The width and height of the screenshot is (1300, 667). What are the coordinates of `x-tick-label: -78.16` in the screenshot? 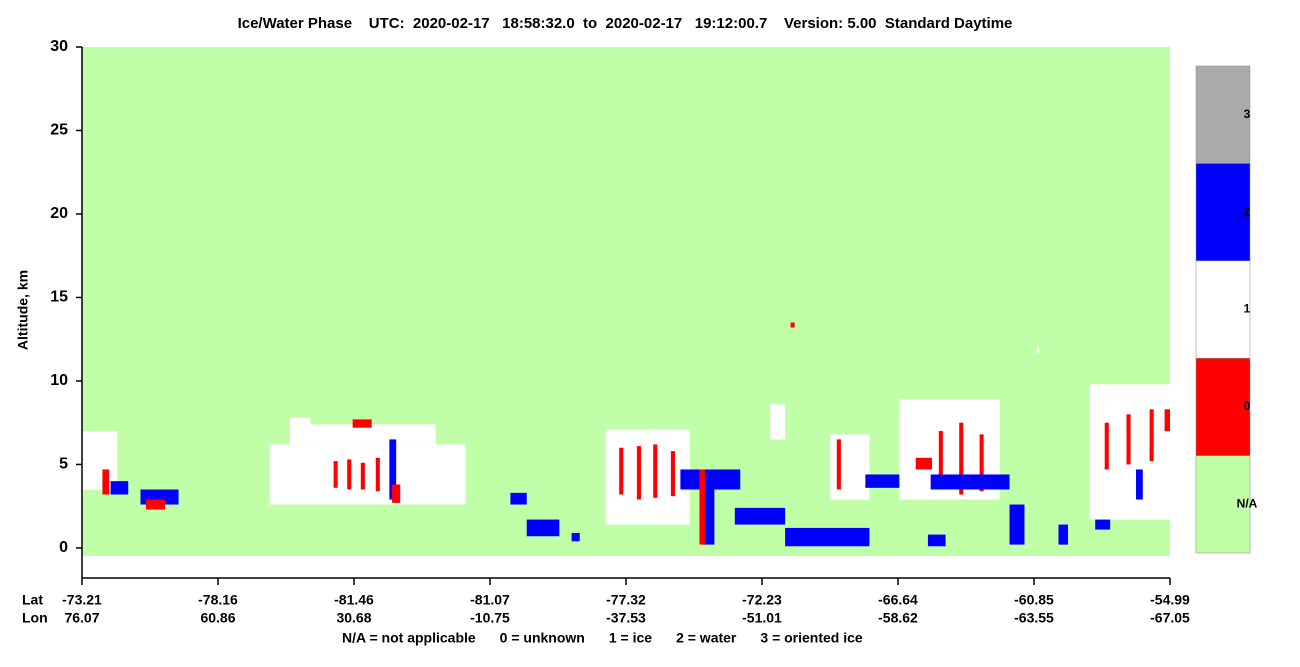 It's located at (218, 600).